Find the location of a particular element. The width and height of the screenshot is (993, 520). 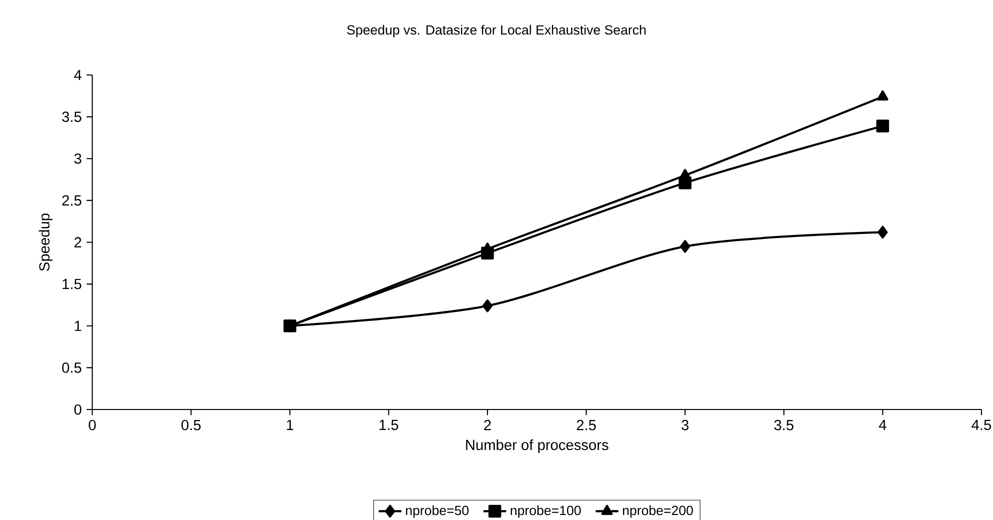

y-tick-label: 2.5 is located at coordinates (72, 200).